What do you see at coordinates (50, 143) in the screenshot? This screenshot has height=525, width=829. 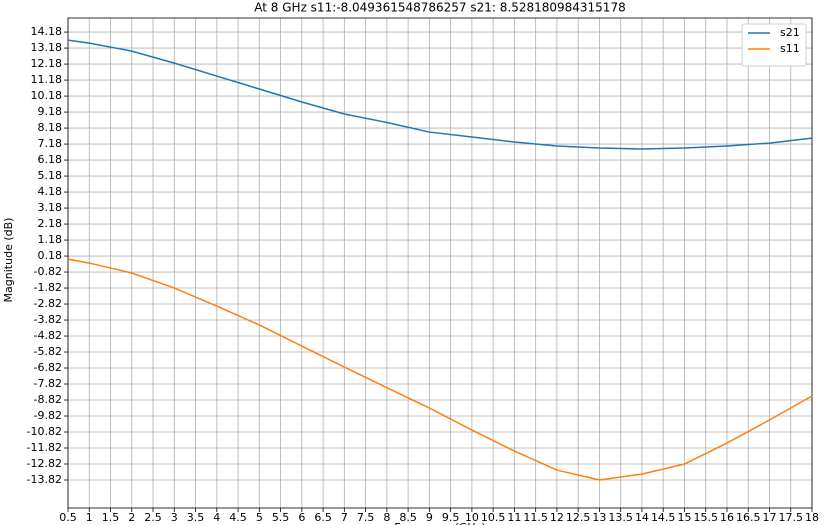 I see `y-tick-label: 7.18` at bounding box center [50, 143].